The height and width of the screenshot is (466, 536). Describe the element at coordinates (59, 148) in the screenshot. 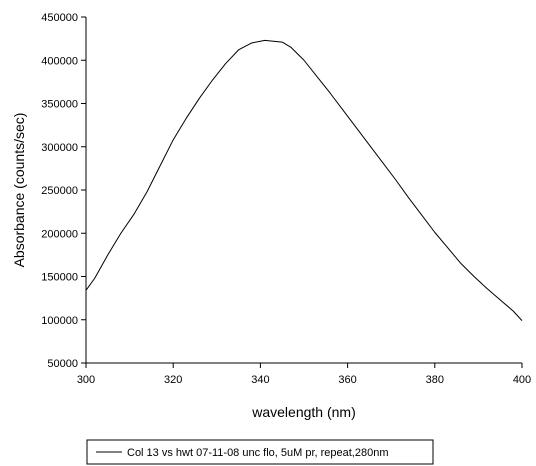

I see `y-tick-label: 300000` at that location.